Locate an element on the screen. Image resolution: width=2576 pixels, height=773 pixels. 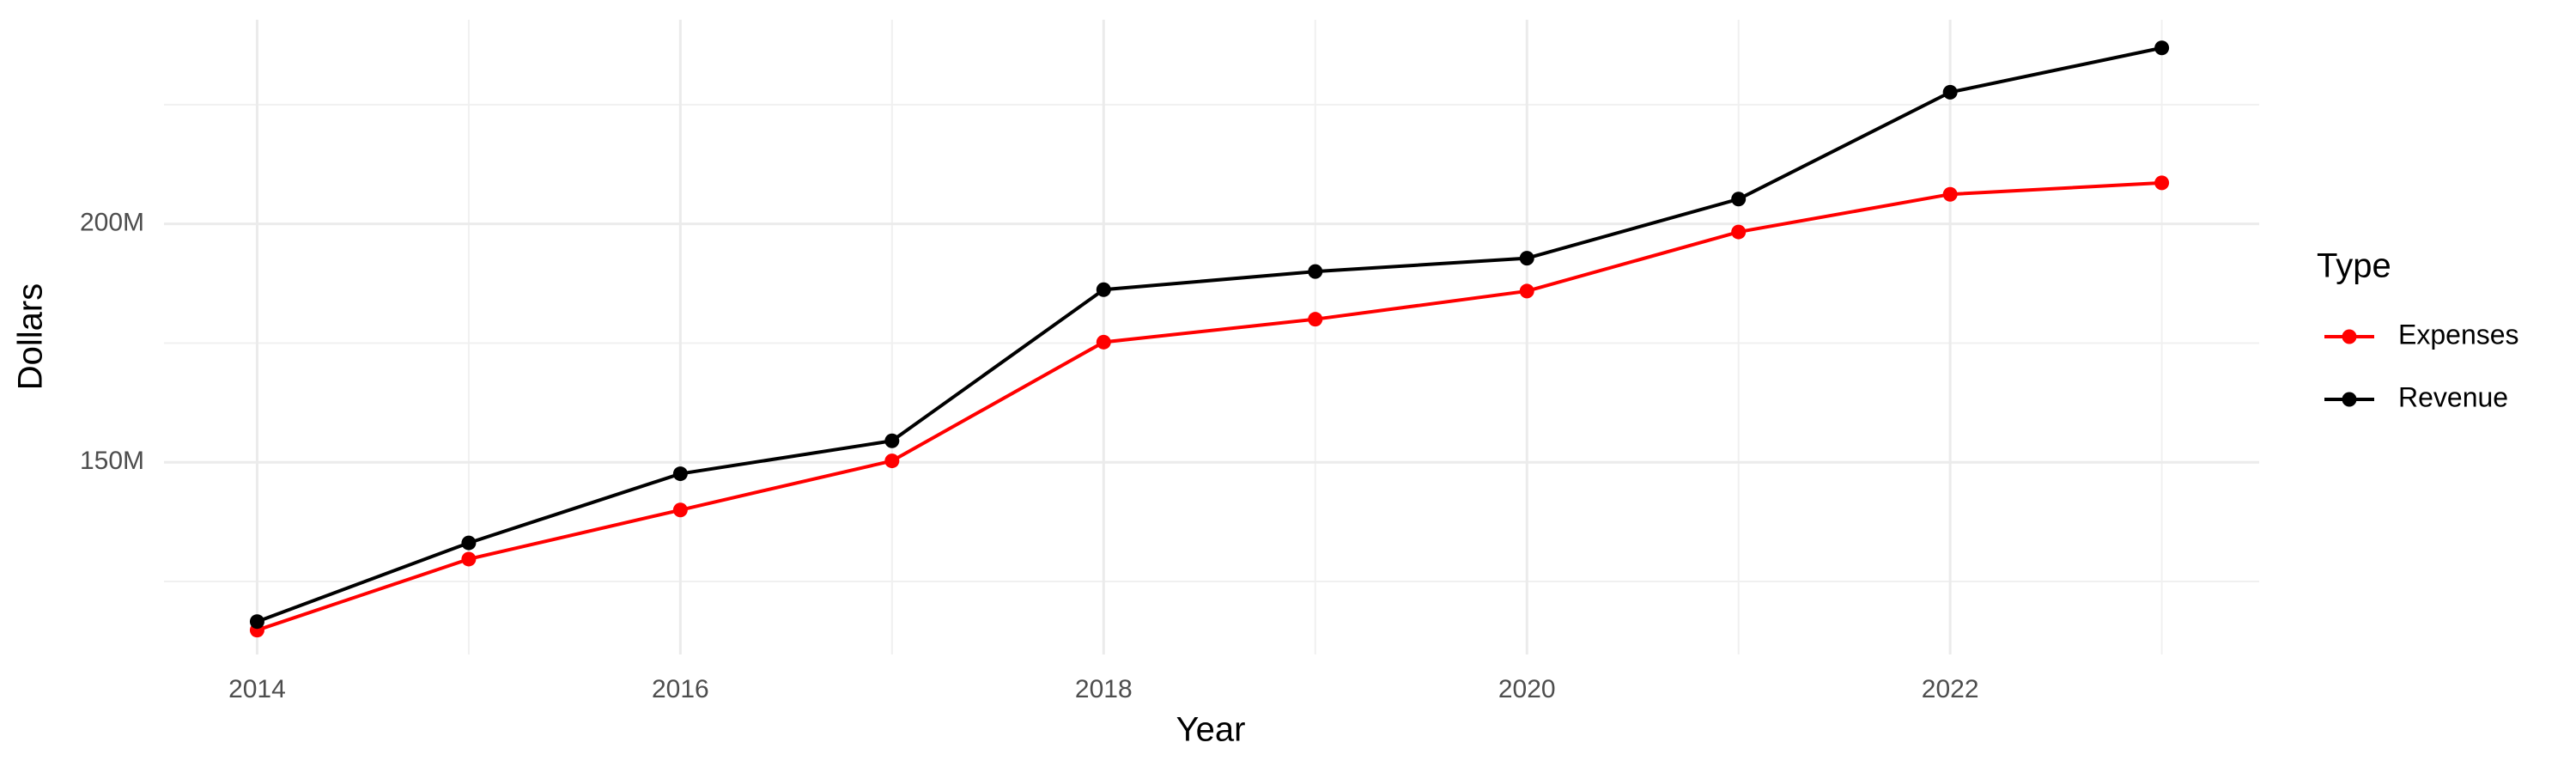
x-axis-title: Year is located at coordinates (1211, 730).